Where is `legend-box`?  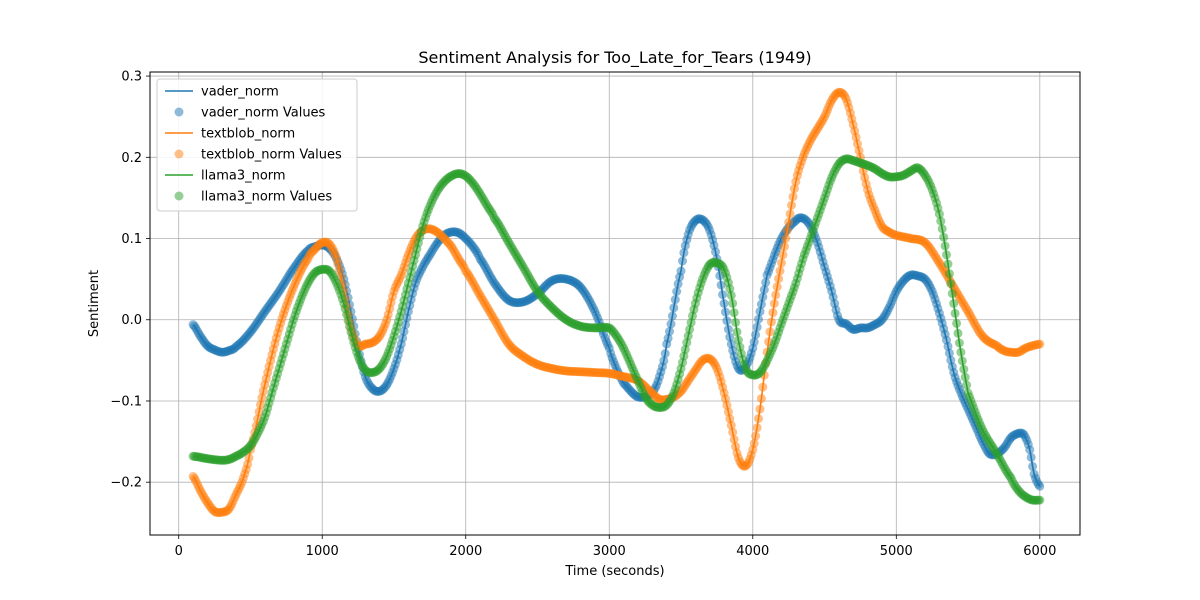
legend-box is located at coordinates (257, 145).